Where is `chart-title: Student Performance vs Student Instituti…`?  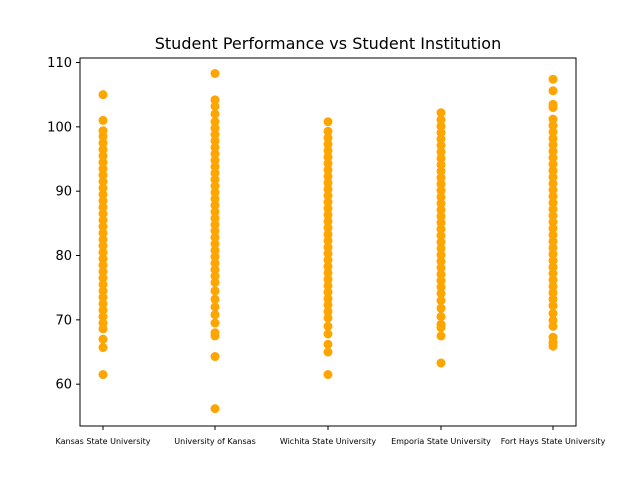
chart-title: Student Performance vs Student Instituti… is located at coordinates (328, 43).